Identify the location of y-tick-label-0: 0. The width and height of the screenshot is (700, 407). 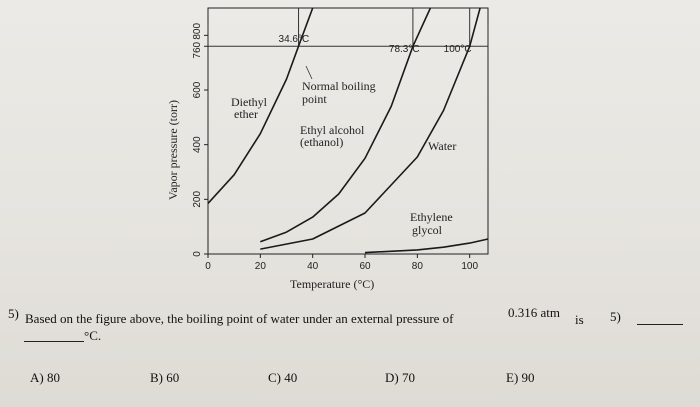
(197, 254).